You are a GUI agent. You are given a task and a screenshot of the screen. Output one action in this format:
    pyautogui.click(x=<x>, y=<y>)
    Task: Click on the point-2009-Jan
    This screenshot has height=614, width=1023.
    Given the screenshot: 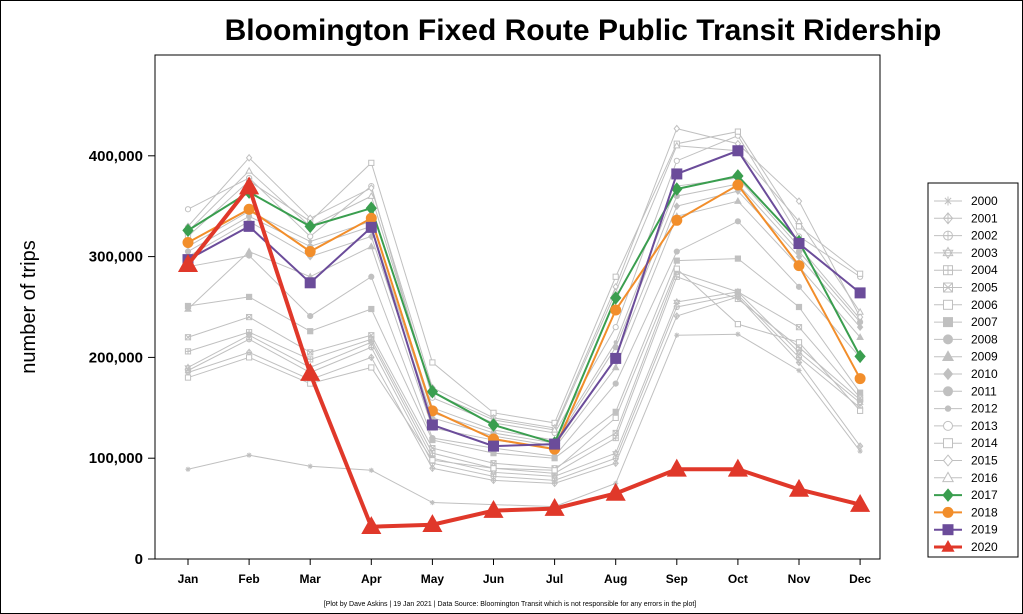 What is the action you would take?
    pyautogui.click(x=188, y=308)
    